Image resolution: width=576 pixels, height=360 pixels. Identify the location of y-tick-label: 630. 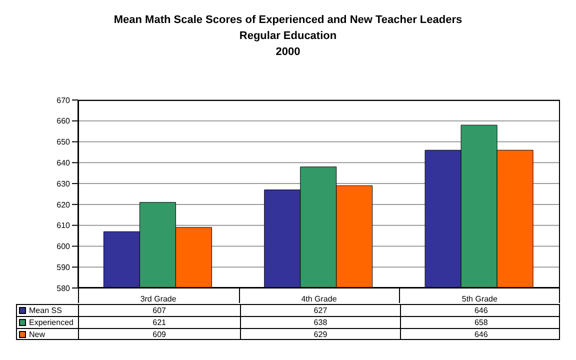
(63, 183).